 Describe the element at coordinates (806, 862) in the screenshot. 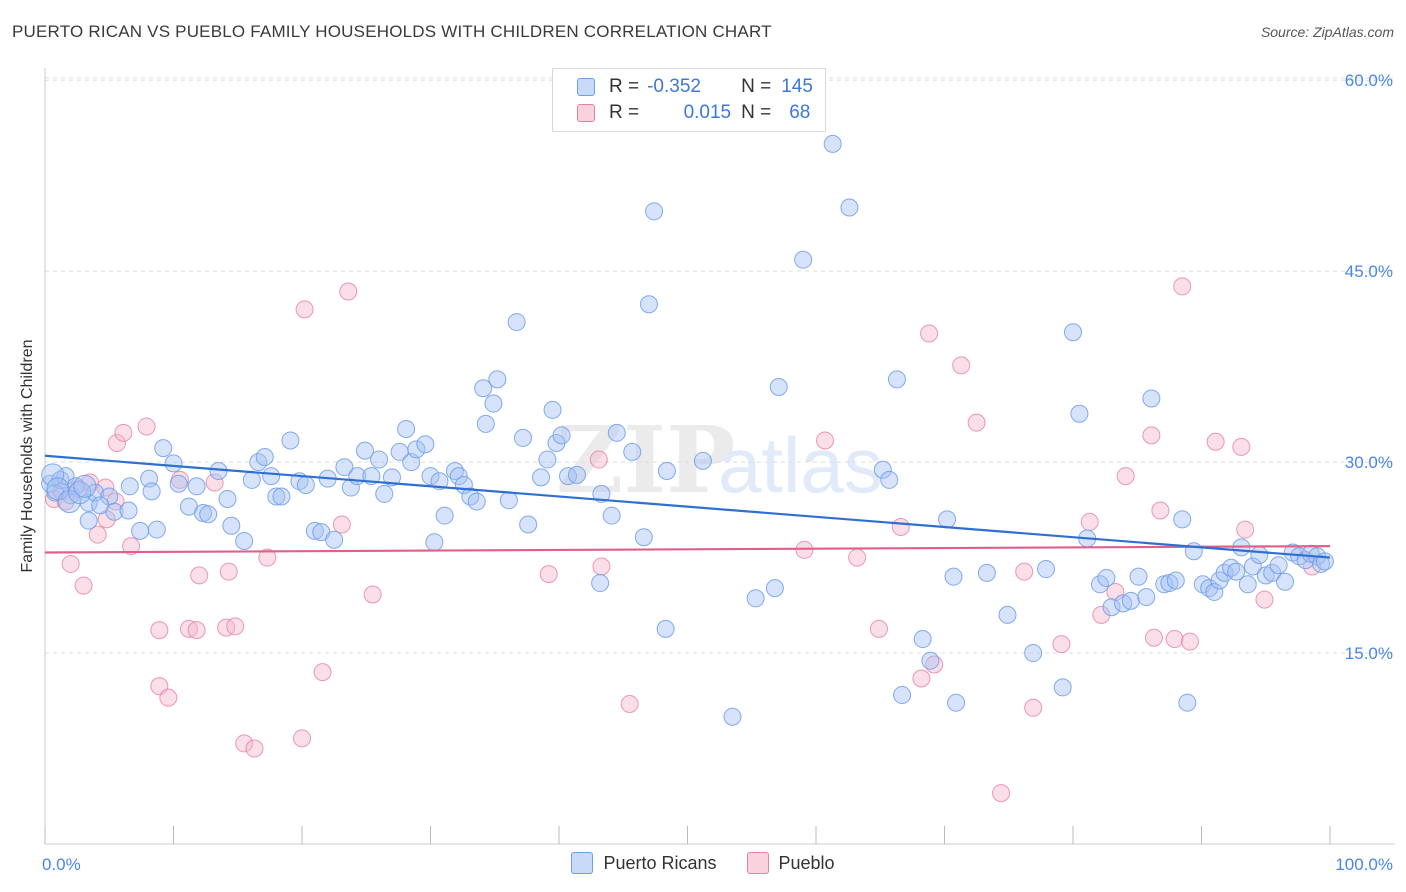

I see `legend-label: Pueblo` at that location.